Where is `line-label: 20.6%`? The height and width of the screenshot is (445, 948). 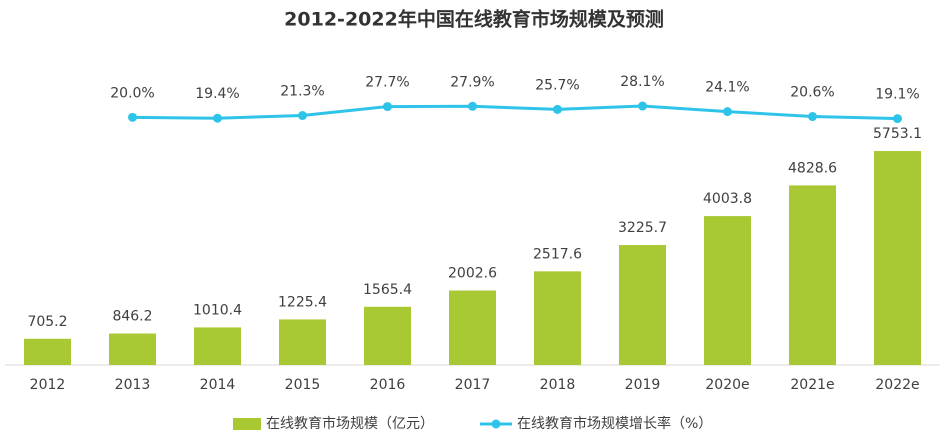 line-label: 20.6% is located at coordinates (812, 93).